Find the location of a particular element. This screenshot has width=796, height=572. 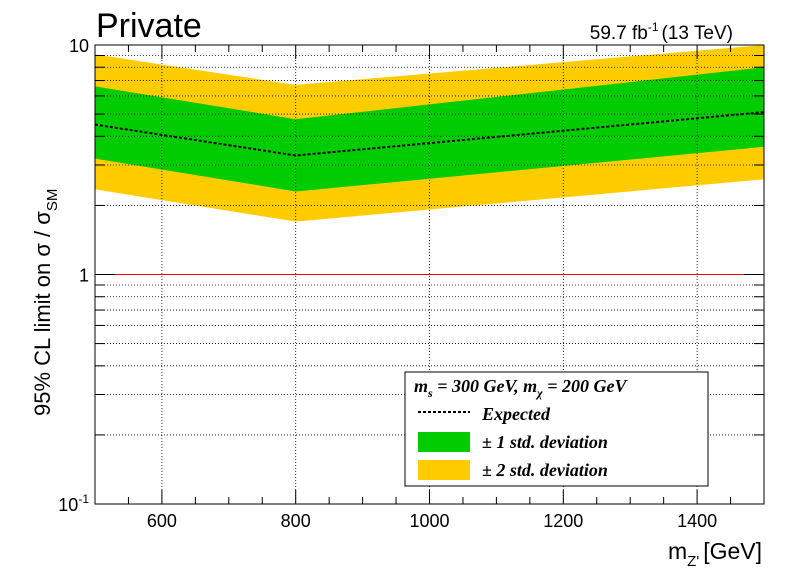

lumi-label: 59.7 fb-1 (13 TeV) is located at coordinates (661, 32).